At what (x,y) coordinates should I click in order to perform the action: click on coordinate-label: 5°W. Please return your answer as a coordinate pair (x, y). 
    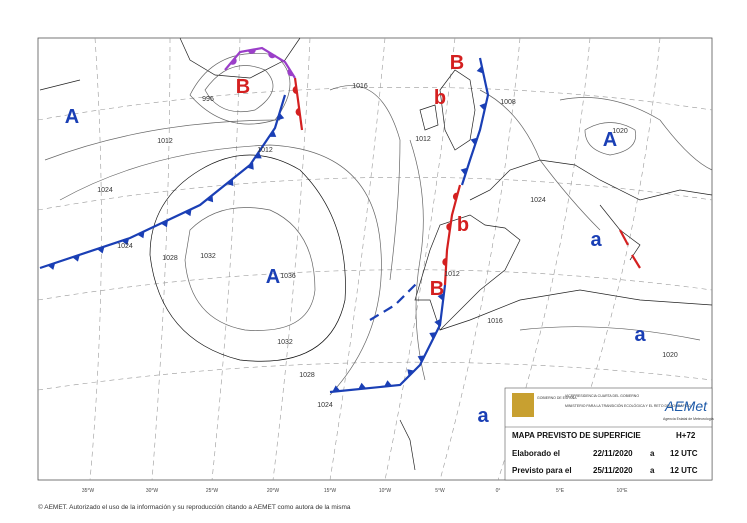
    Looking at the image, I should click on (440, 491).